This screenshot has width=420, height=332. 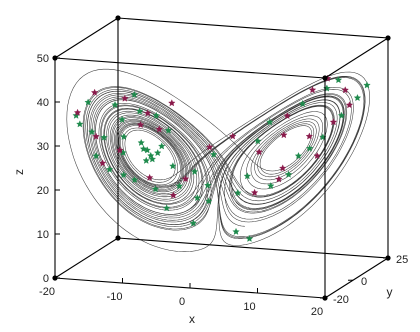 I want to click on z-axis-label: z, so click(x=19, y=172).